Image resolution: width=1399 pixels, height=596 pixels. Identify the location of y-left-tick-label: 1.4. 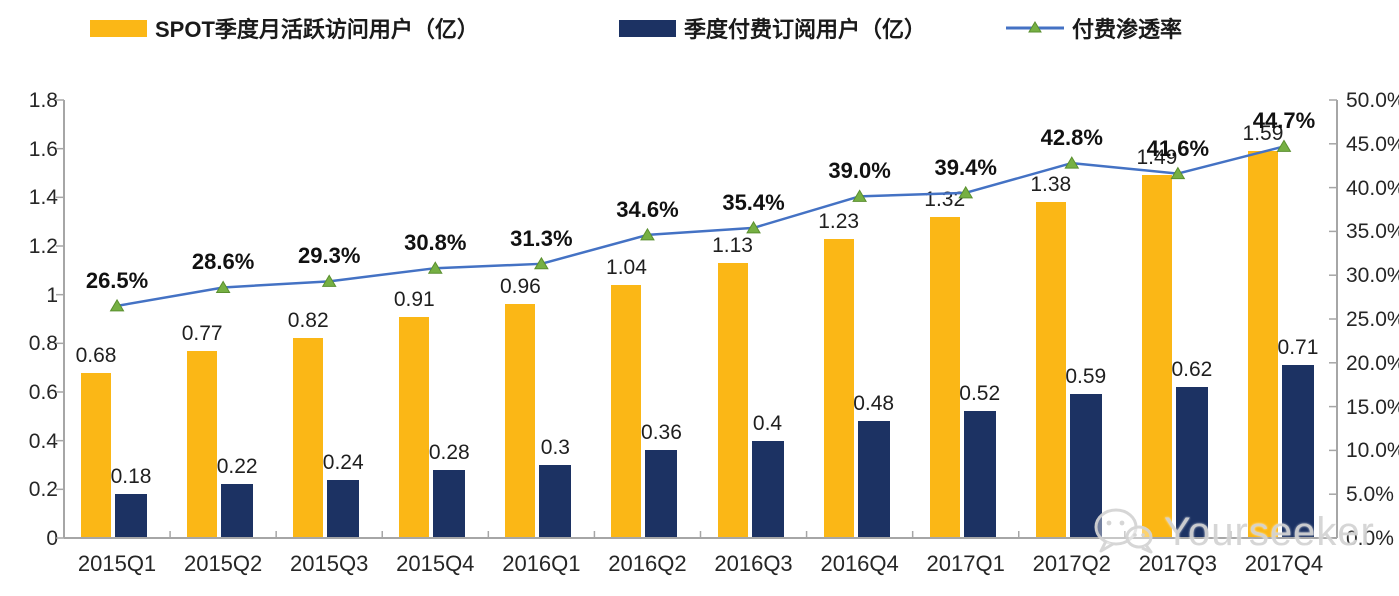
(43, 198).